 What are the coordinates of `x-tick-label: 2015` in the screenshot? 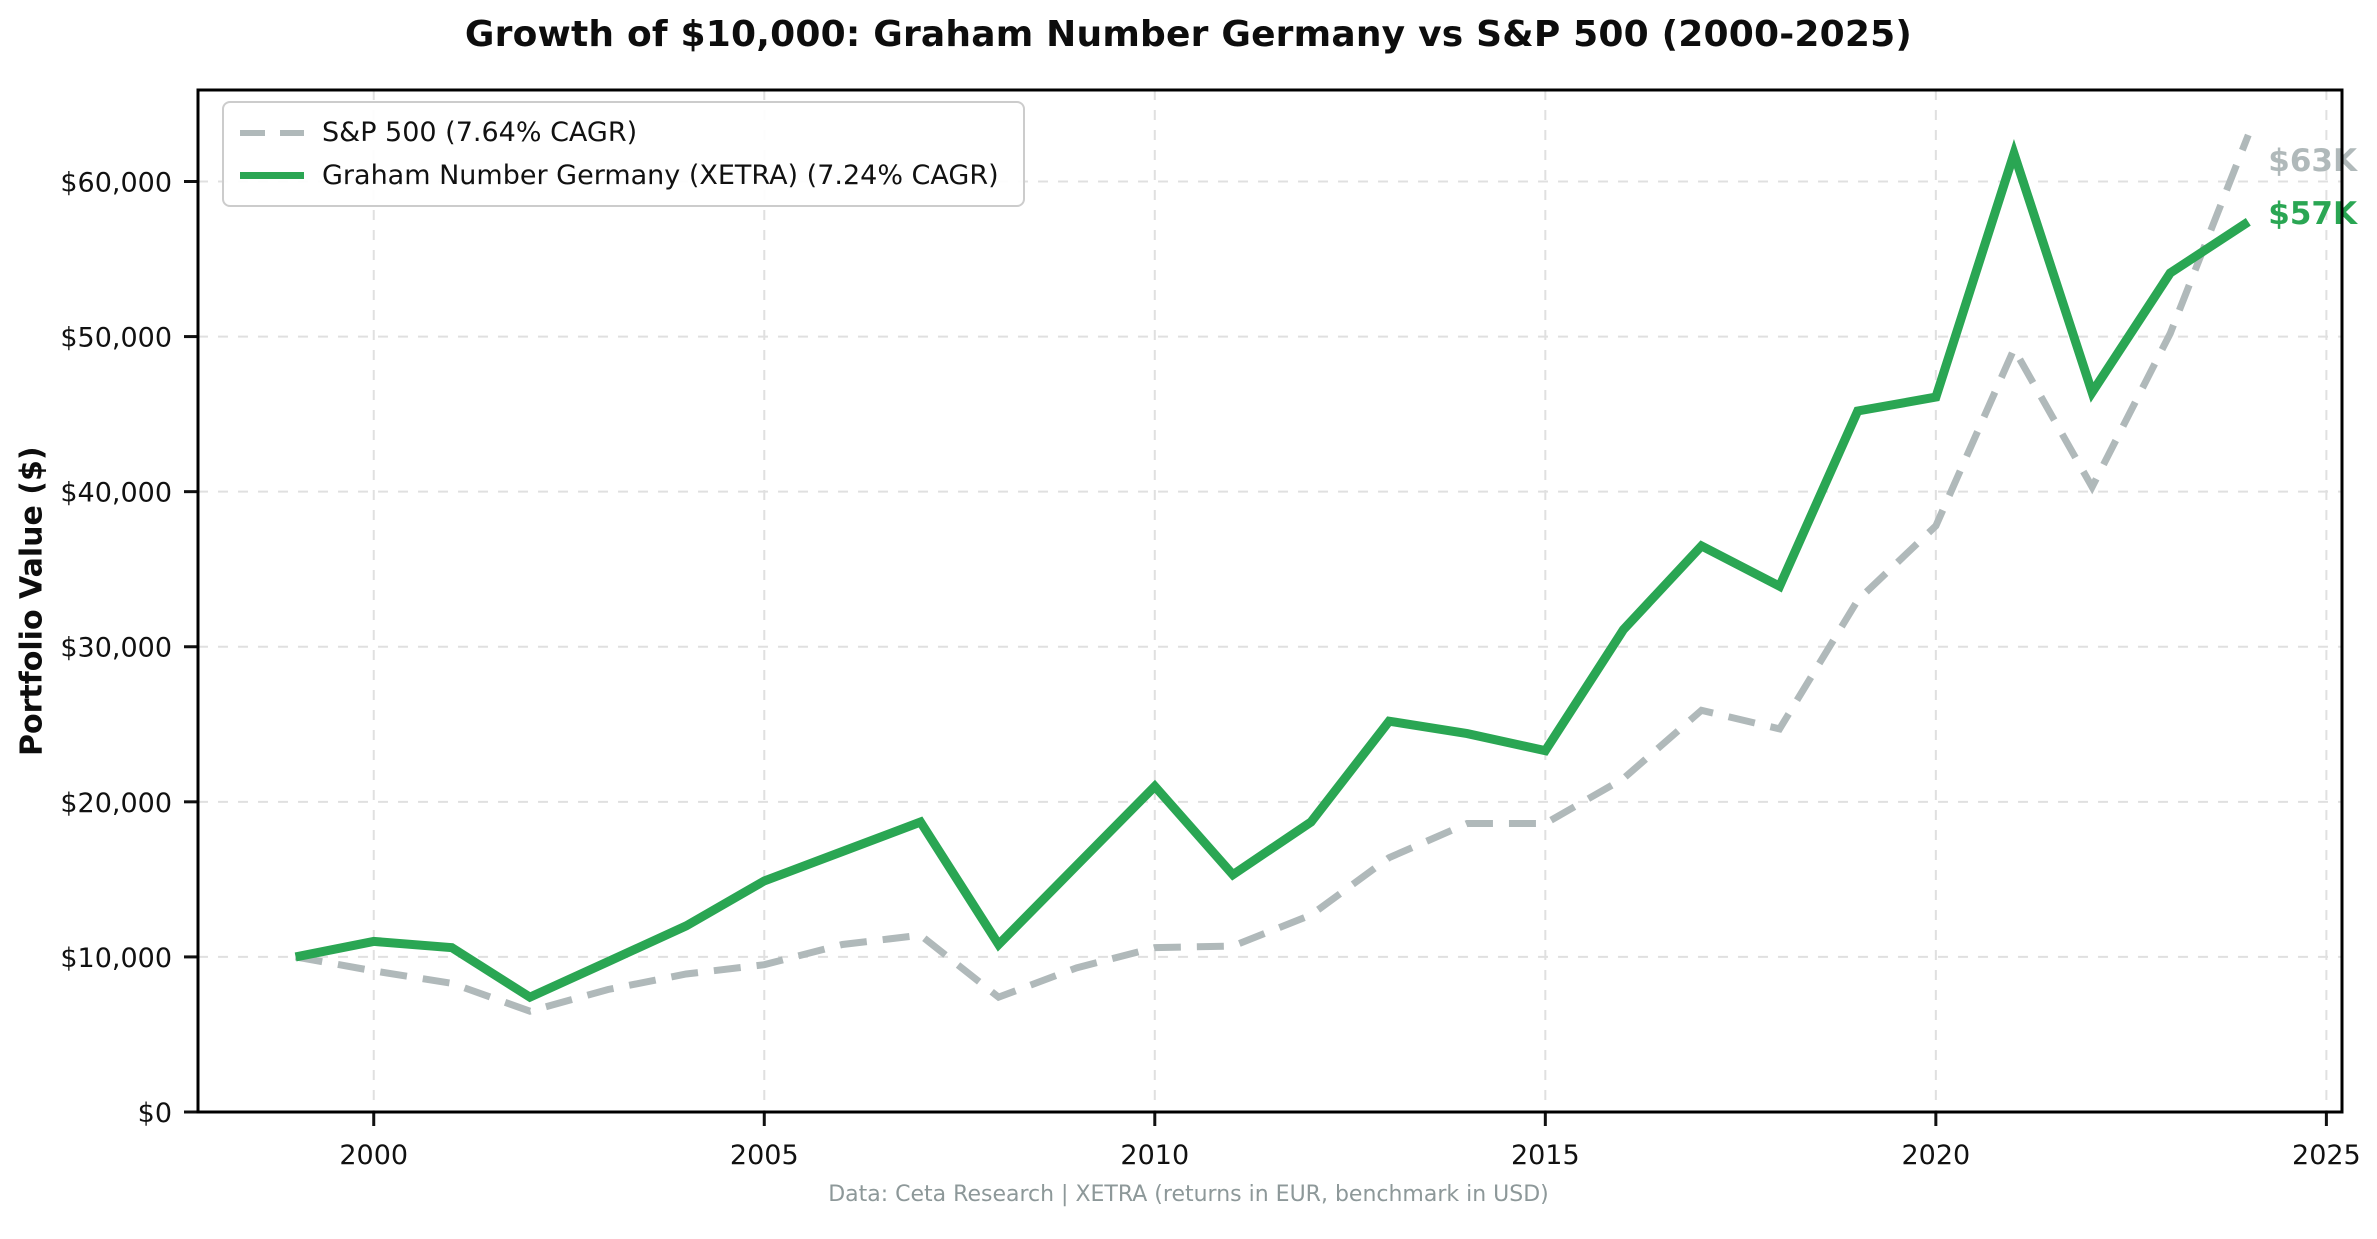 It's located at (1545, 1155).